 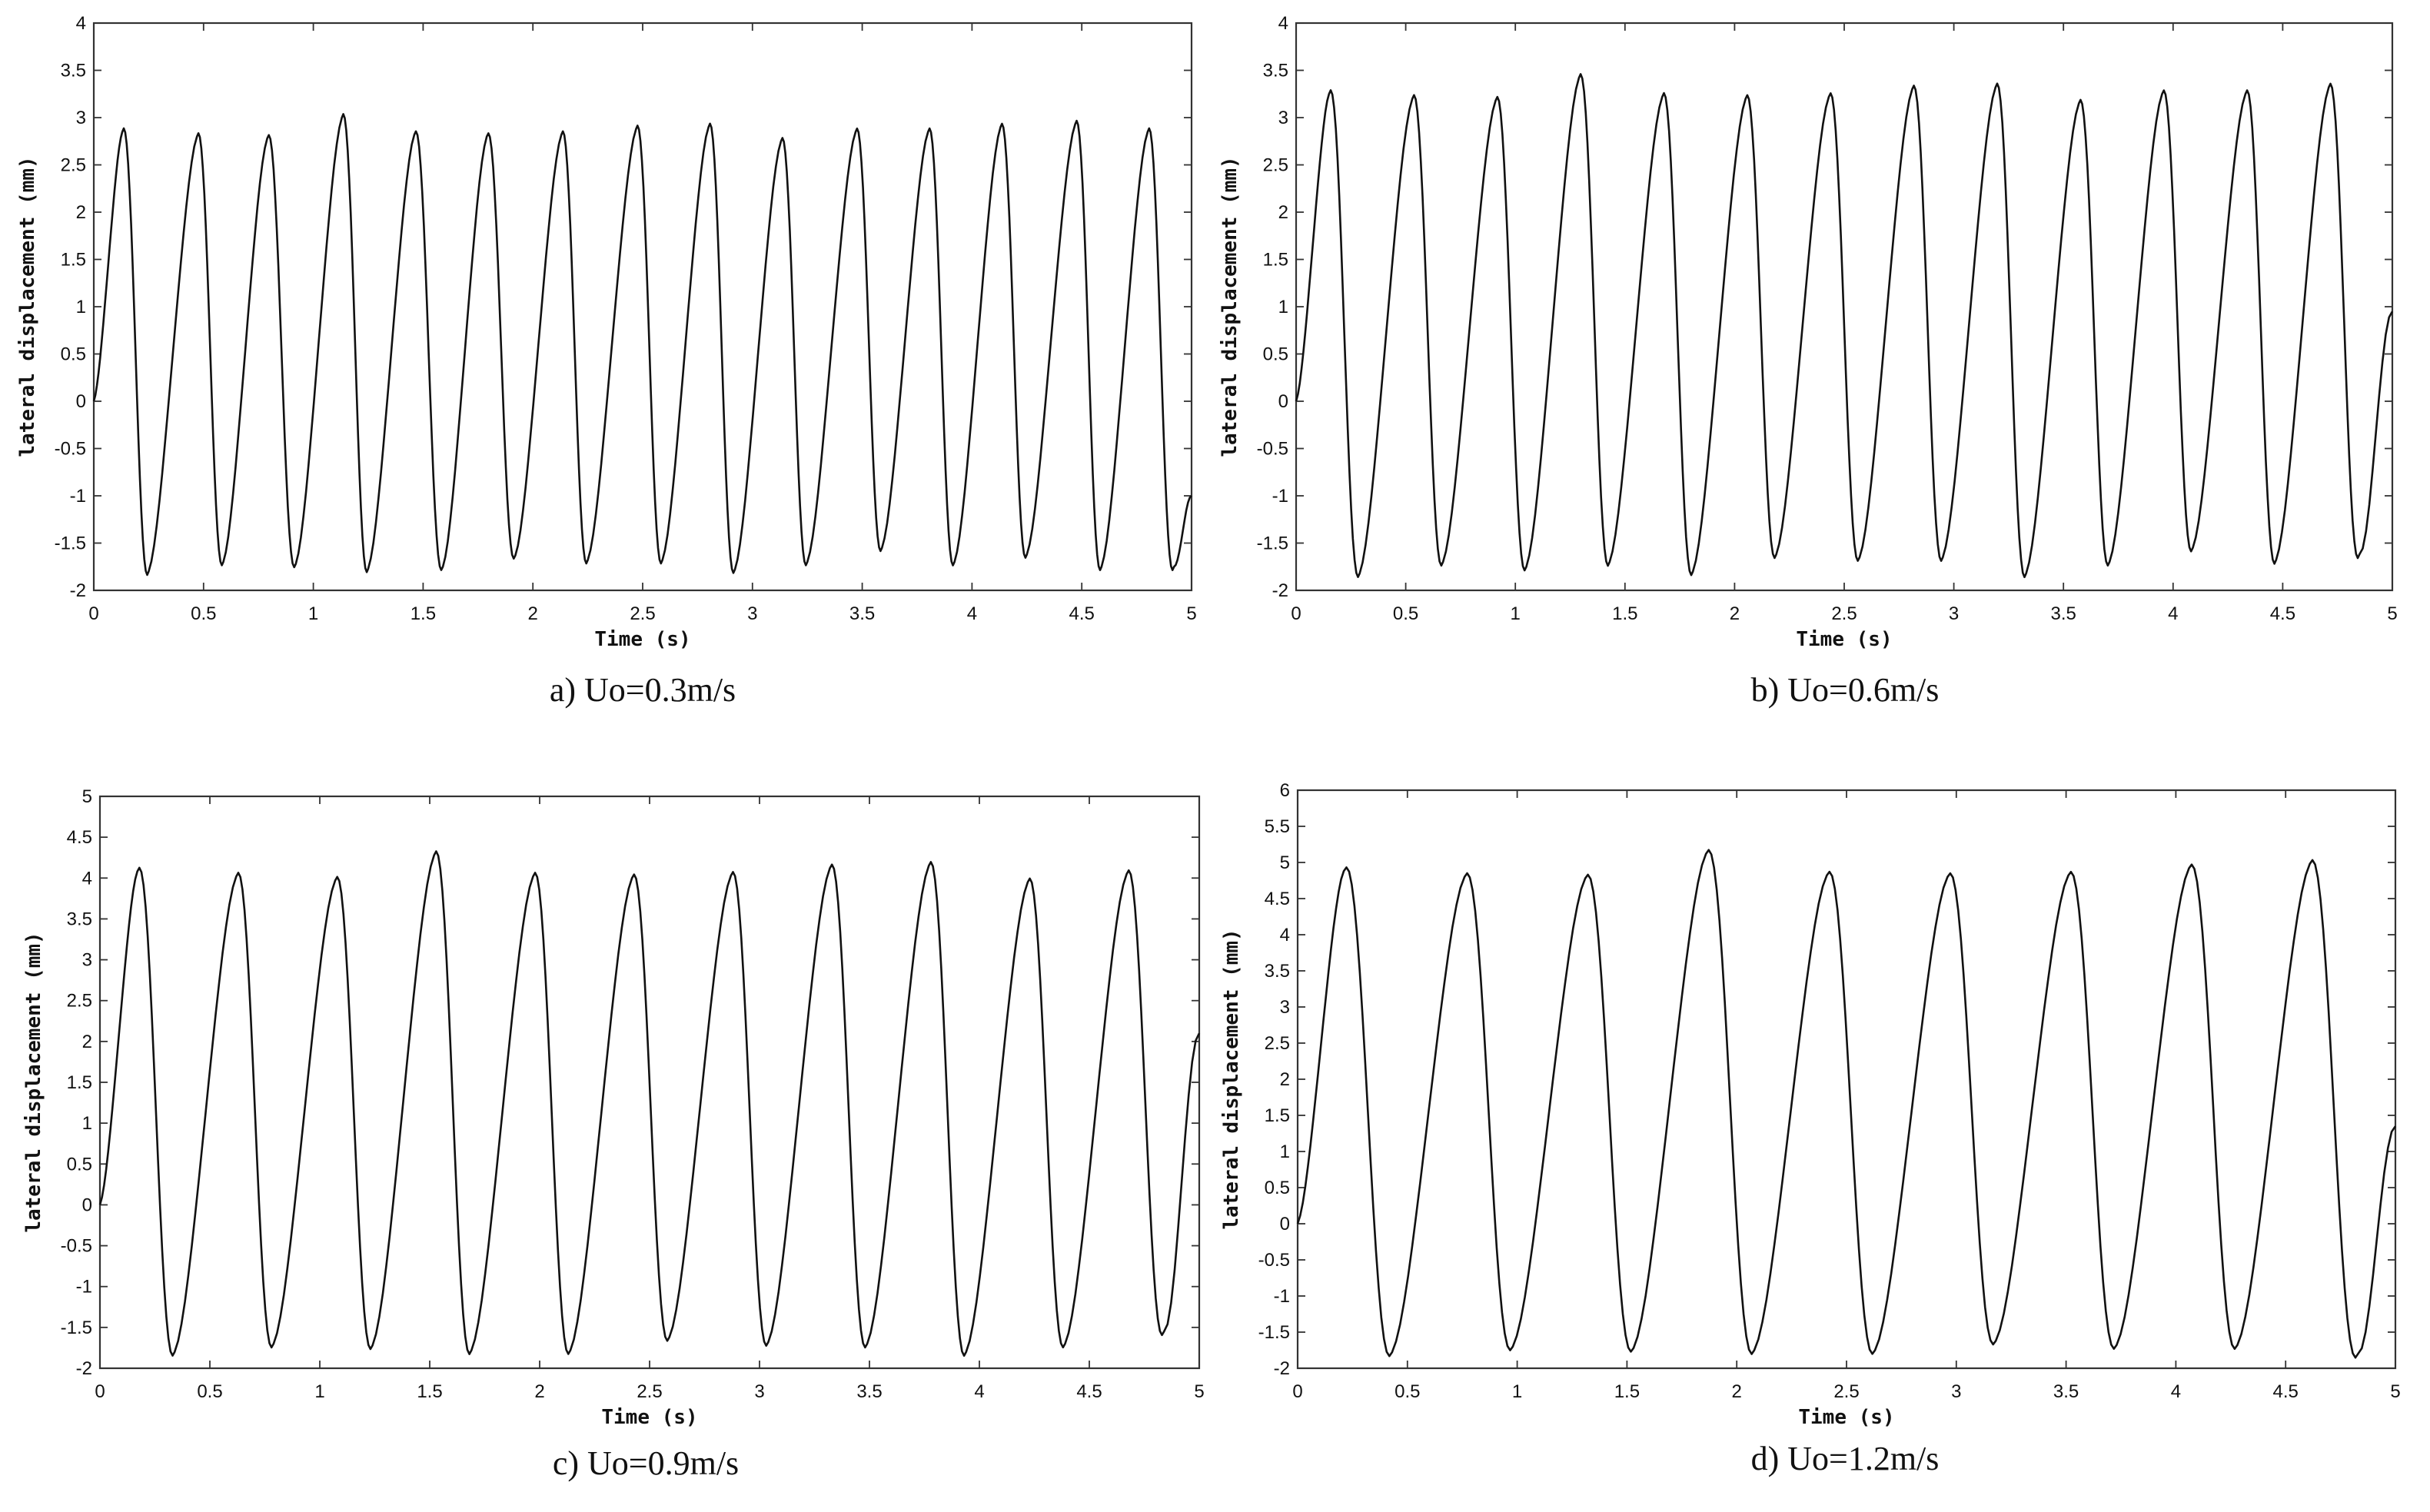 I want to click on panel-caption: d) Uo=1.2m/s, so click(x=1846, y=1458).